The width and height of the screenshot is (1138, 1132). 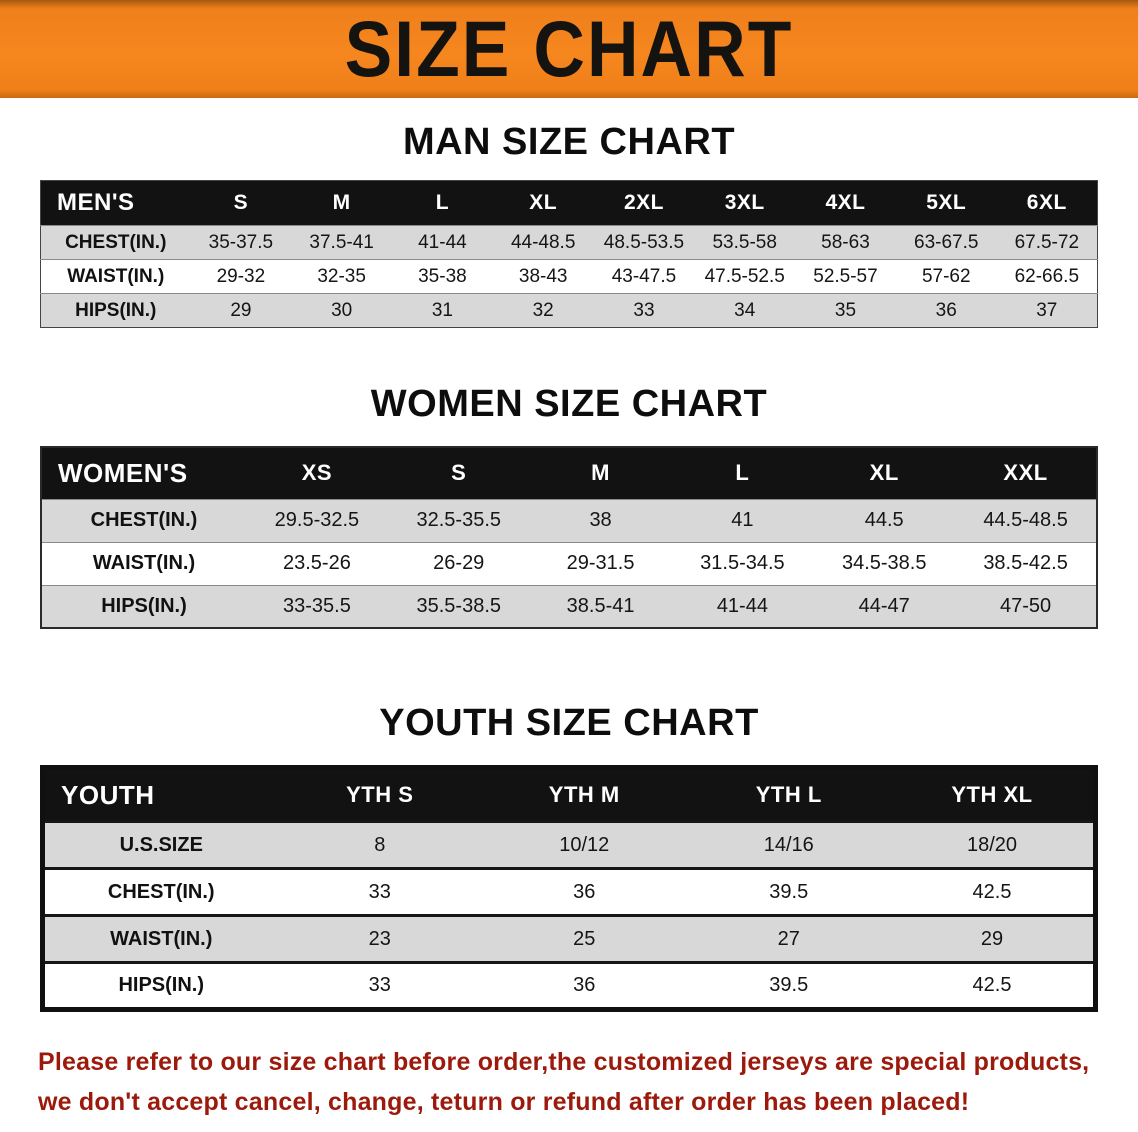 What do you see at coordinates (241, 242) in the screenshot?
I see `size-value-cell: 35-37.5` at bounding box center [241, 242].